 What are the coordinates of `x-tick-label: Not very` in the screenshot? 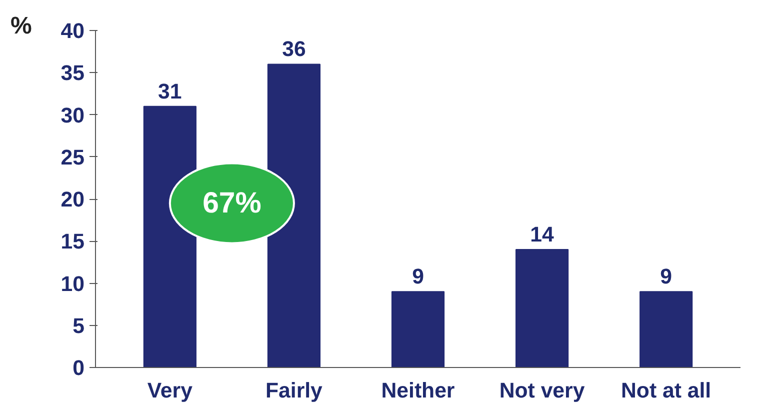 It's located at (542, 390).